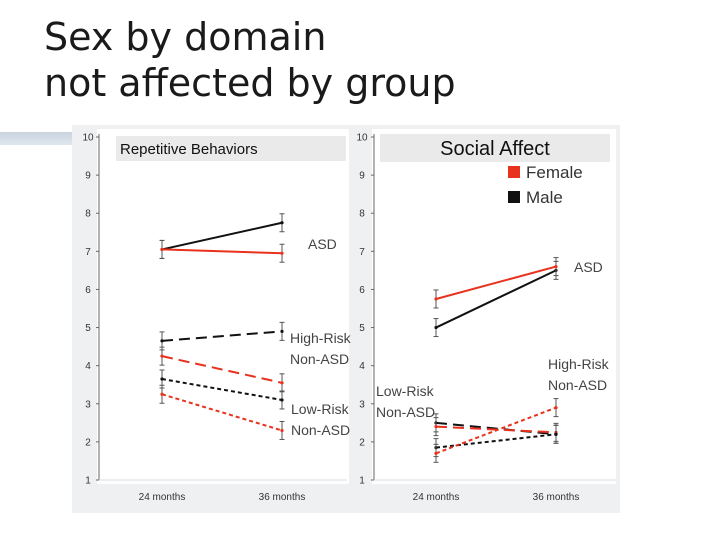  What do you see at coordinates (544, 197) in the screenshot?
I see `legend-label-male: Male` at bounding box center [544, 197].